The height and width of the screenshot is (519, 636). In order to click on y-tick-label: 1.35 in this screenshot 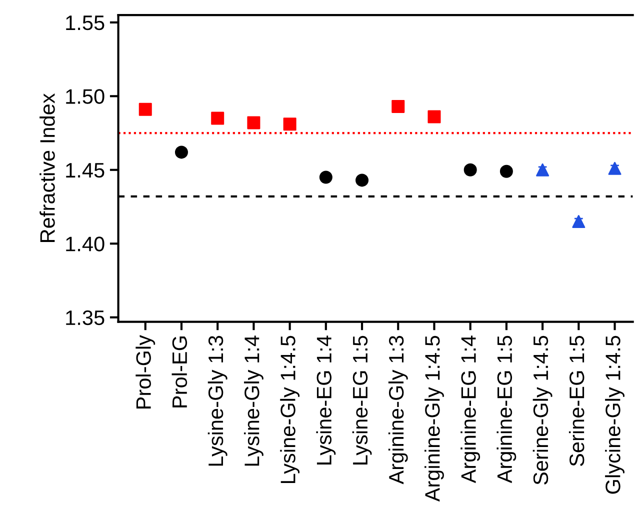, I will do `click(85, 318)`.